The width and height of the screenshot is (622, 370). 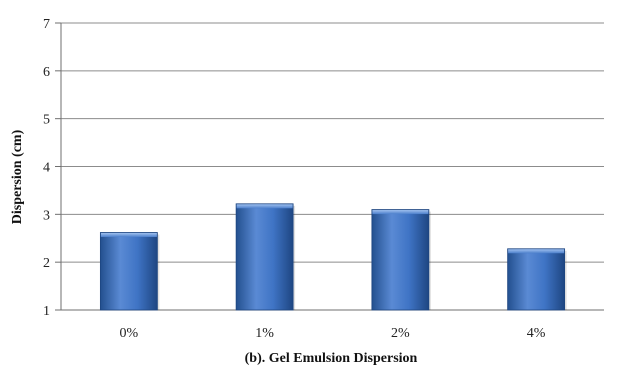 I want to click on x-tick-label-1: 1%, so click(x=264, y=333).